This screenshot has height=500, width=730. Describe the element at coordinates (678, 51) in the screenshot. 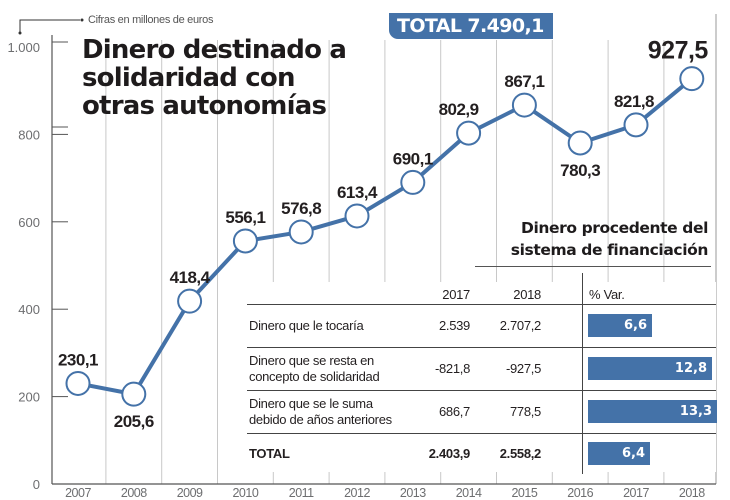

I see `data-label: 927,5` at that location.